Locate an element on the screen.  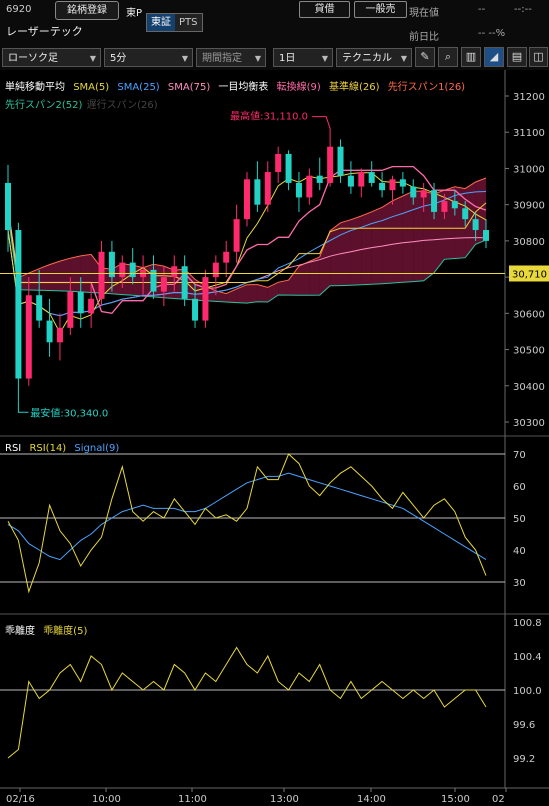
day-value: 1日 is located at coordinates (287, 58).